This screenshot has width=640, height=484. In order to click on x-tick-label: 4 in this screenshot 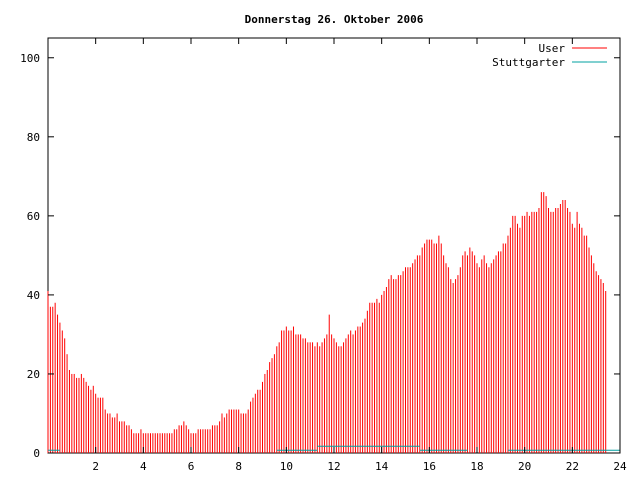, I will do `click(143, 466)`.